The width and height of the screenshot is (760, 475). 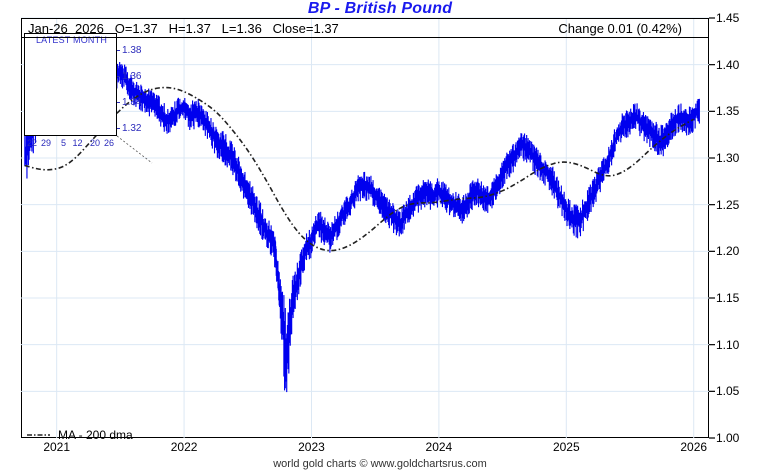 I want to click on inset-x-tick-label: 22, so click(x=32, y=143).